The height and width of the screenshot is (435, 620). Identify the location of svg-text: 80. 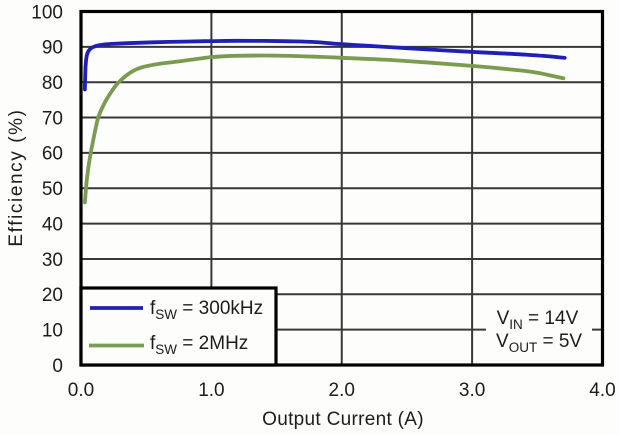
(52, 83).